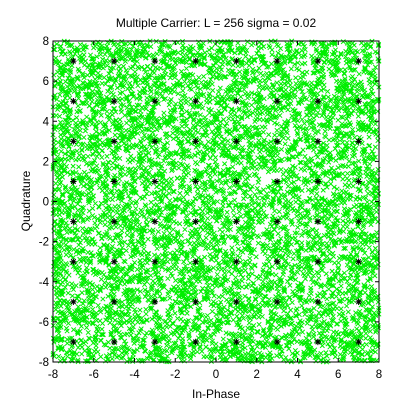 Image resolution: width=420 pixels, height=420 pixels. Describe the element at coordinates (338, 375) in the screenshot. I see `x-tick-label: 6` at that location.